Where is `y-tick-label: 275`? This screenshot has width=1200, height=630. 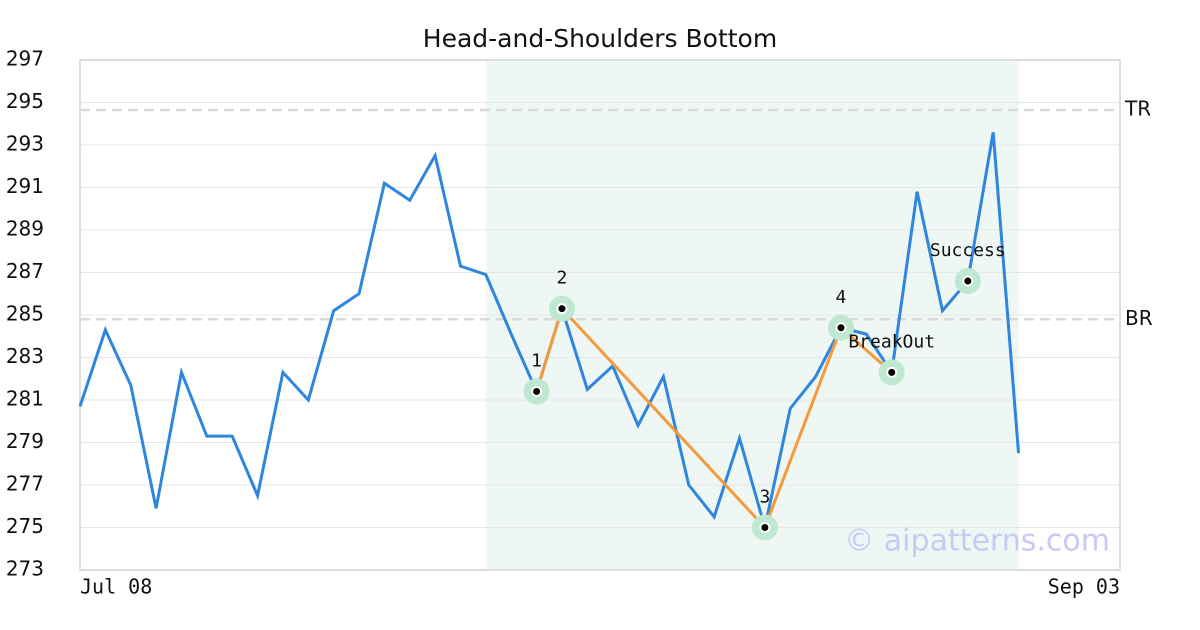 y-tick-label: 275 is located at coordinates (25, 526).